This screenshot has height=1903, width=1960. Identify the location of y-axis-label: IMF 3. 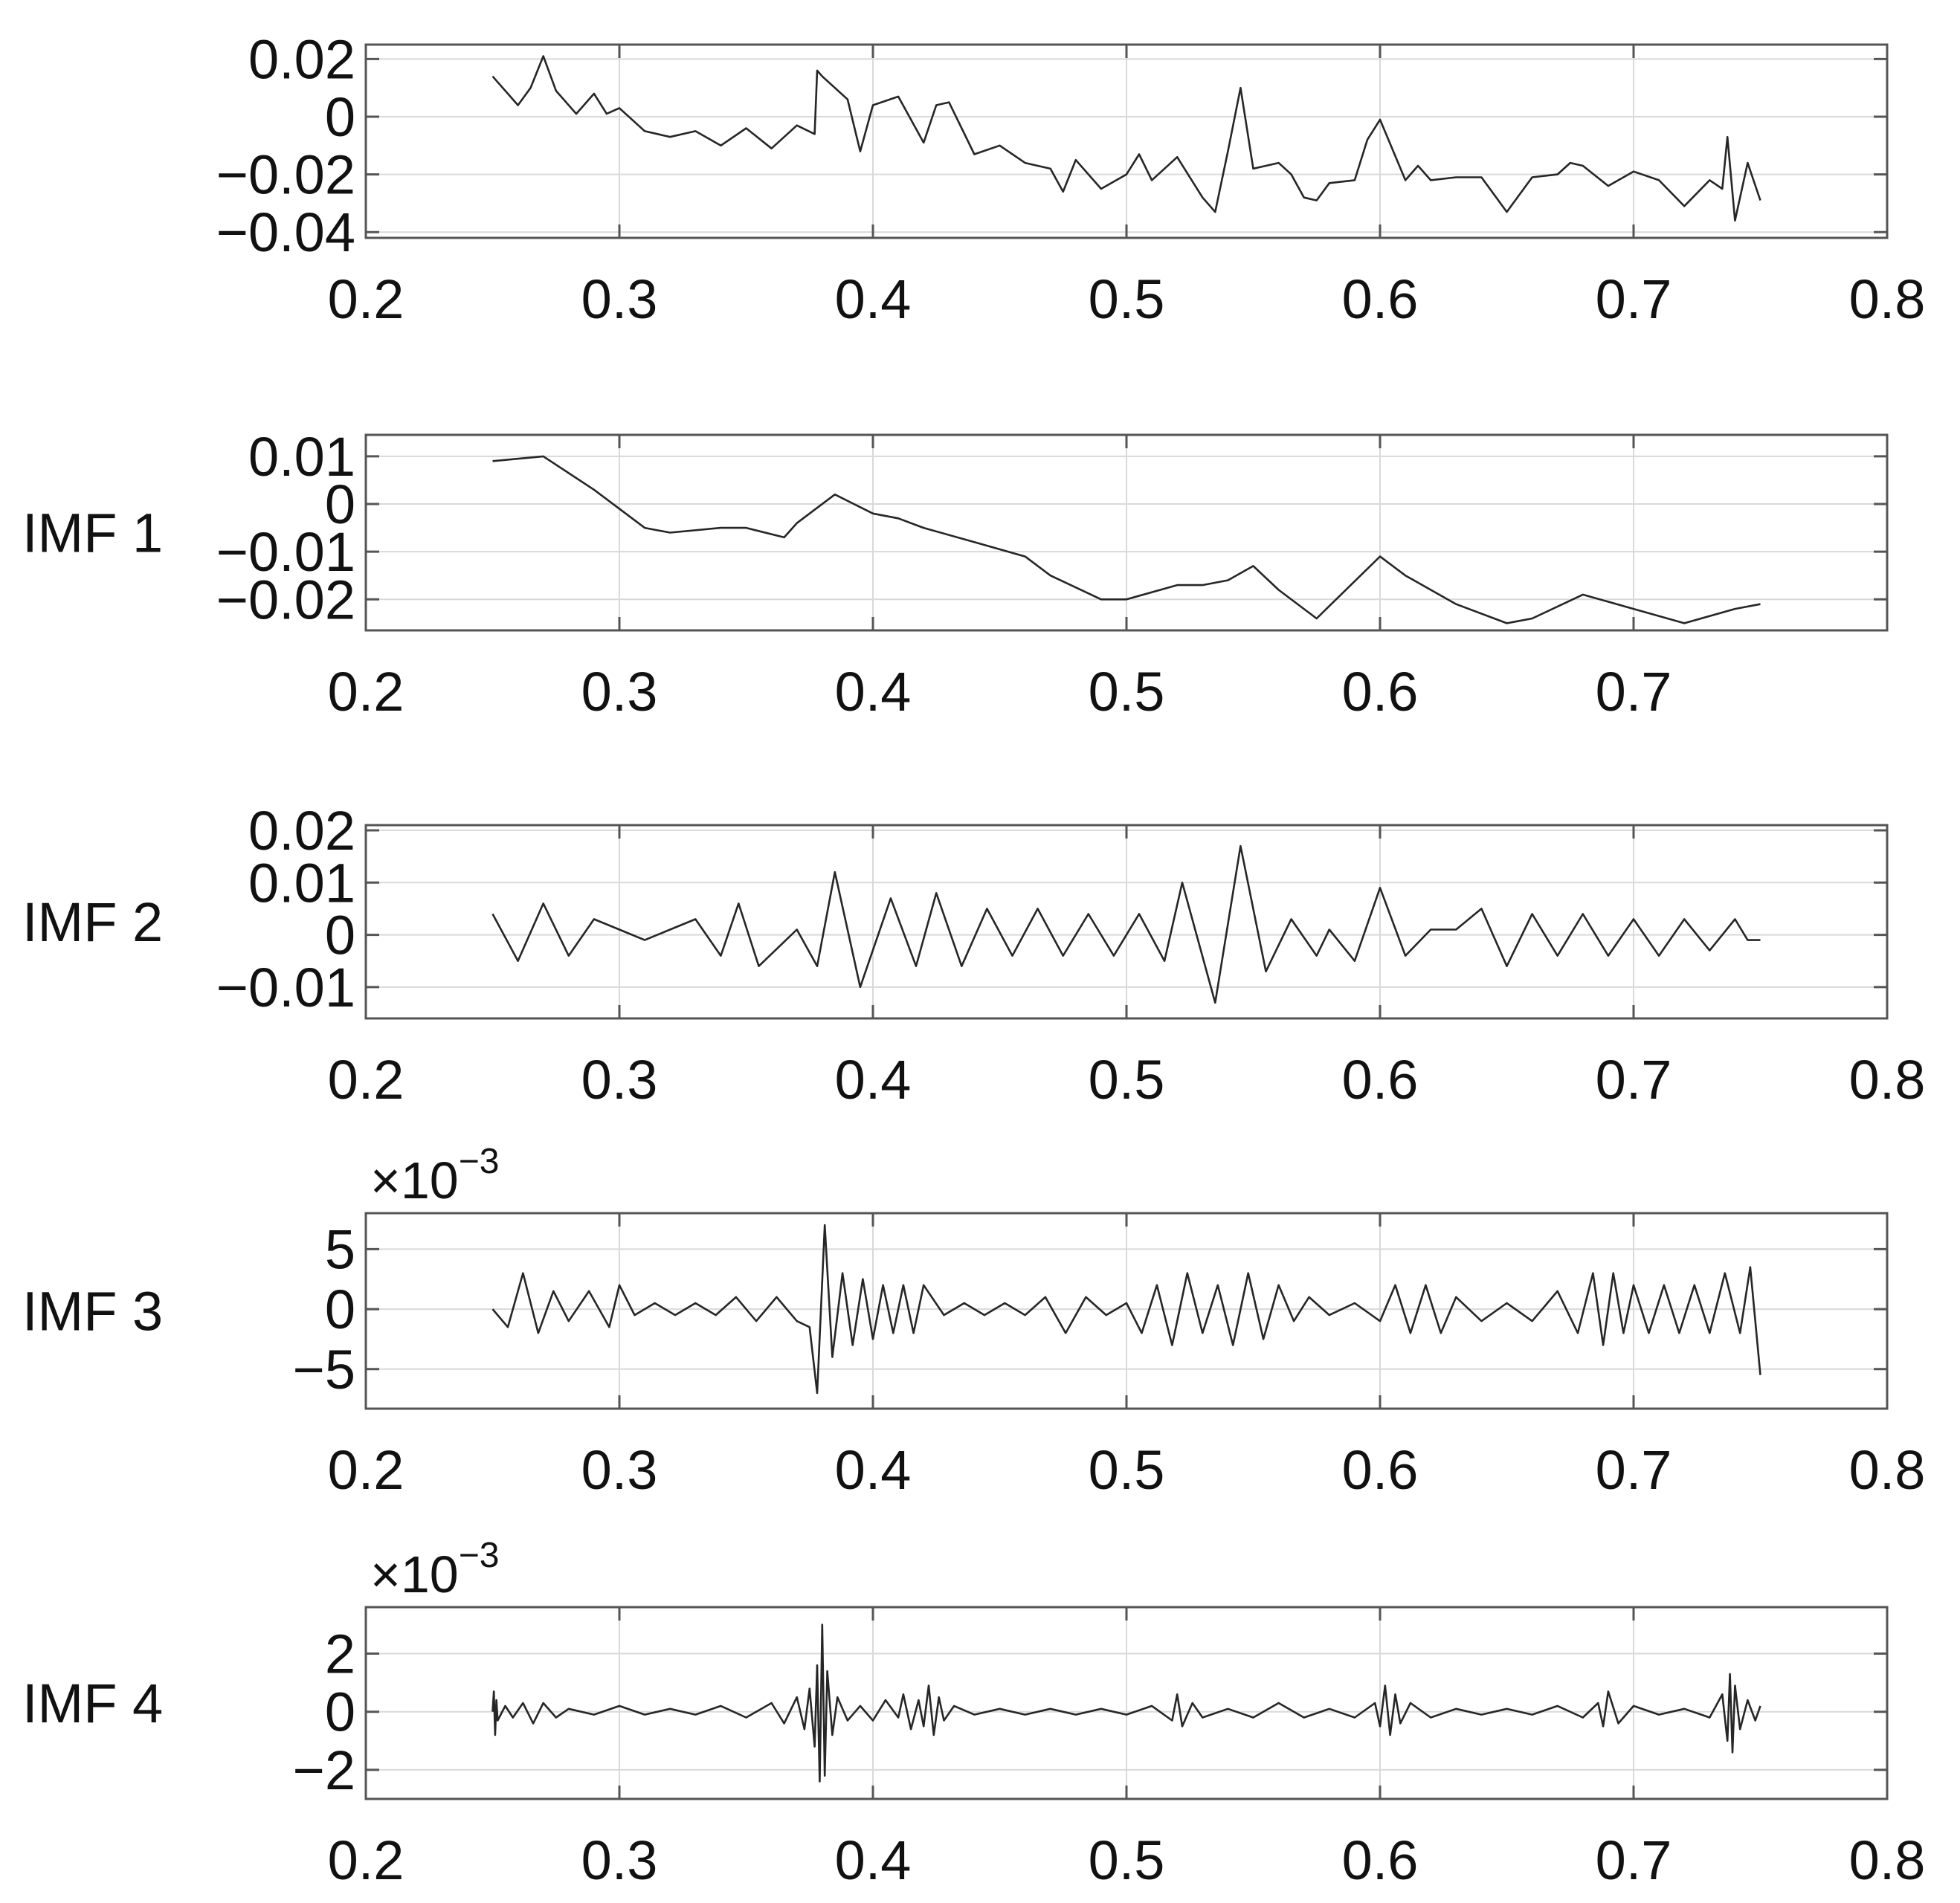
(92, 1312).